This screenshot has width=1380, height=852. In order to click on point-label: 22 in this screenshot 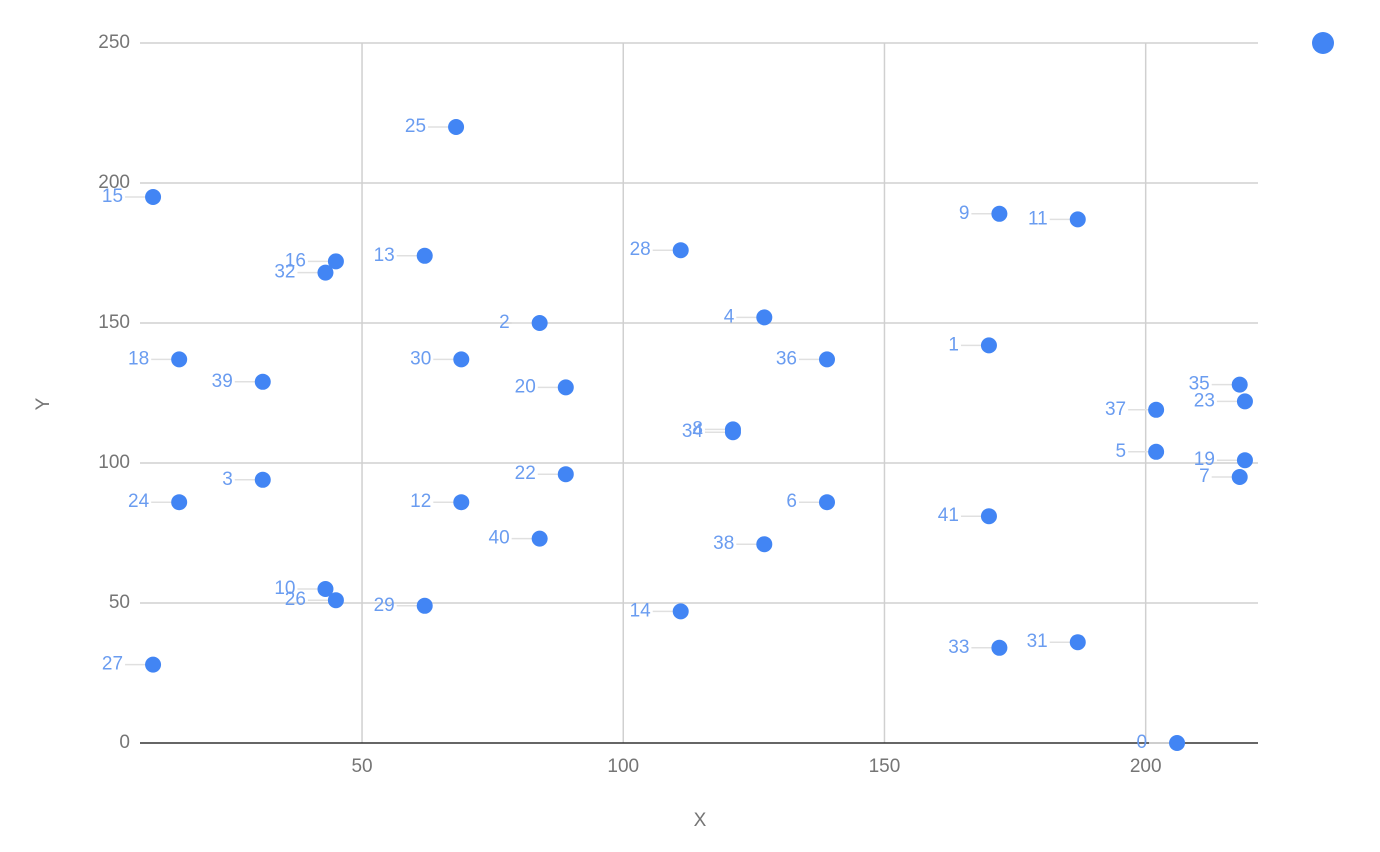, I will do `click(525, 473)`.